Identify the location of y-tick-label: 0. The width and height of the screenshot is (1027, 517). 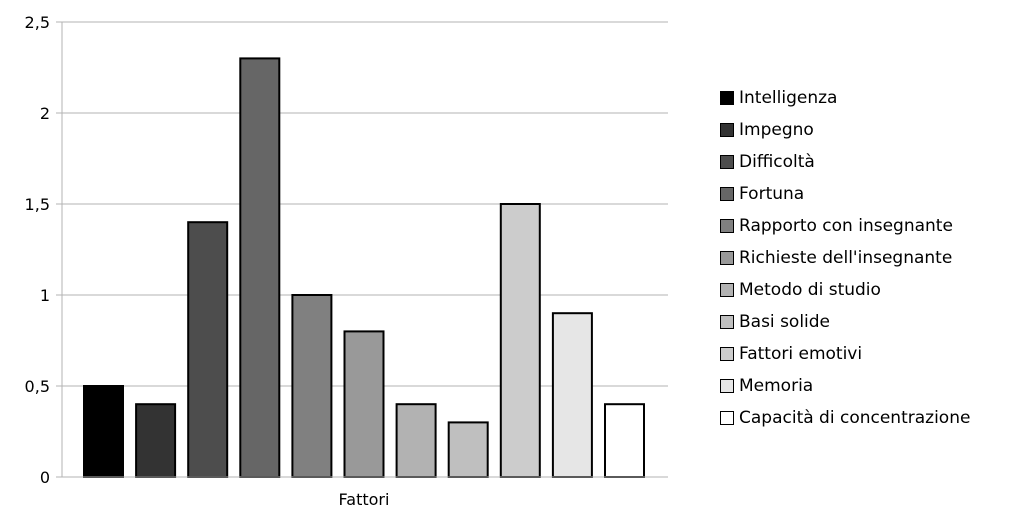
(45, 477).